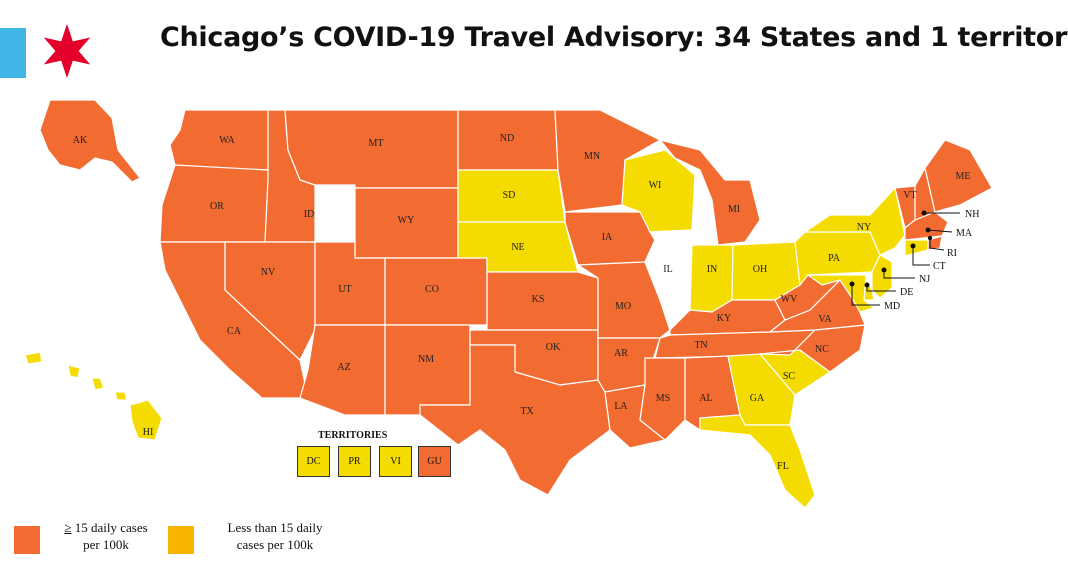 This screenshot has height=577, width=1068. Describe the element at coordinates (509, 195) in the screenshot. I see `label-SD: SD` at that location.